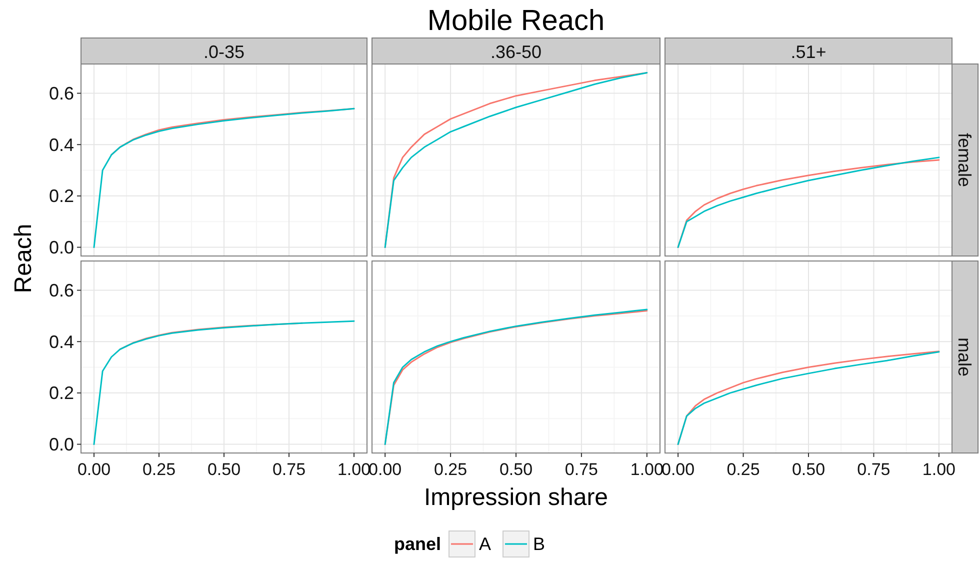 Image resolution: width=979 pixels, height=561 pixels. What do you see at coordinates (964, 357) in the screenshot?
I see `text: male` at bounding box center [964, 357].